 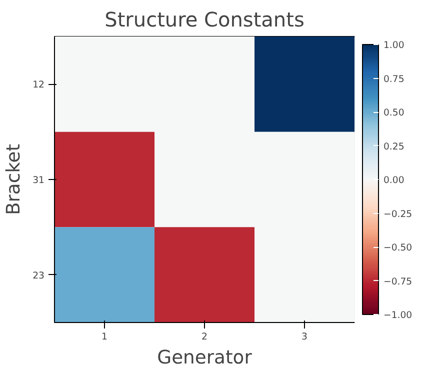 I want to click on chart-title: Structure Constants, so click(x=204, y=20).